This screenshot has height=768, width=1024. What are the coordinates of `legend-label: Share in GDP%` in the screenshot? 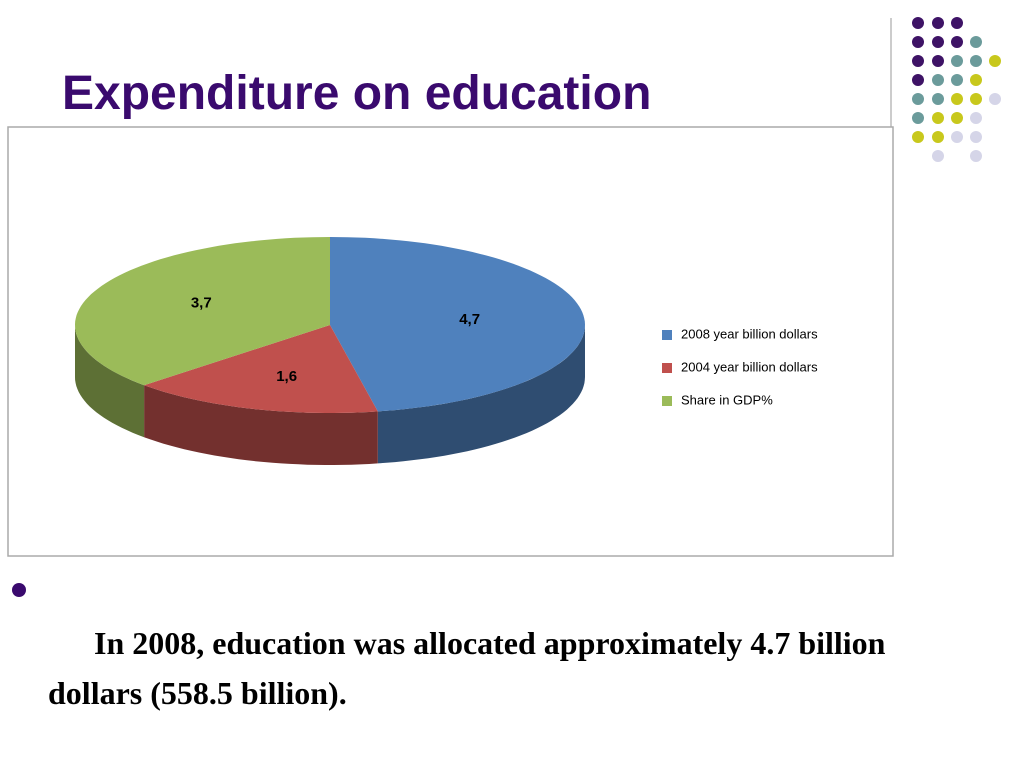 It's located at (727, 399).